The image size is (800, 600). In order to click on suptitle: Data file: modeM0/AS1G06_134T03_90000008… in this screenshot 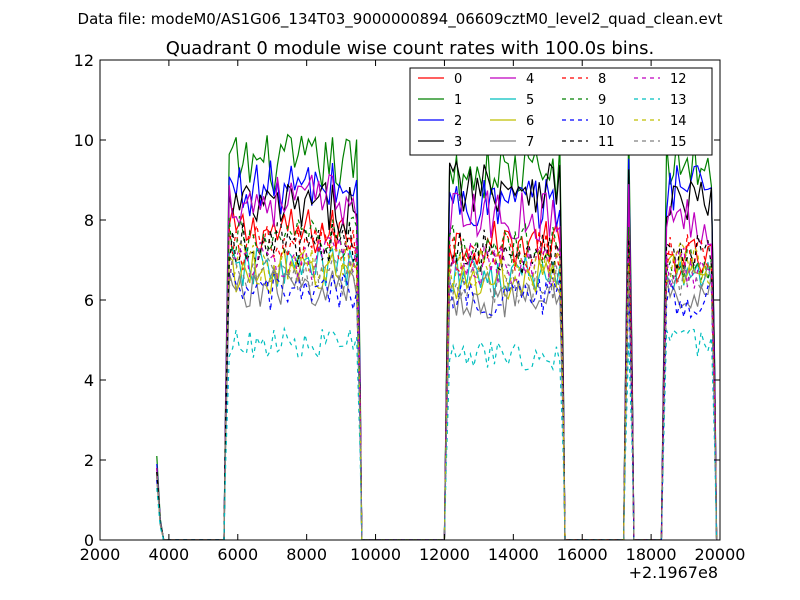, I will do `click(400, 19)`.